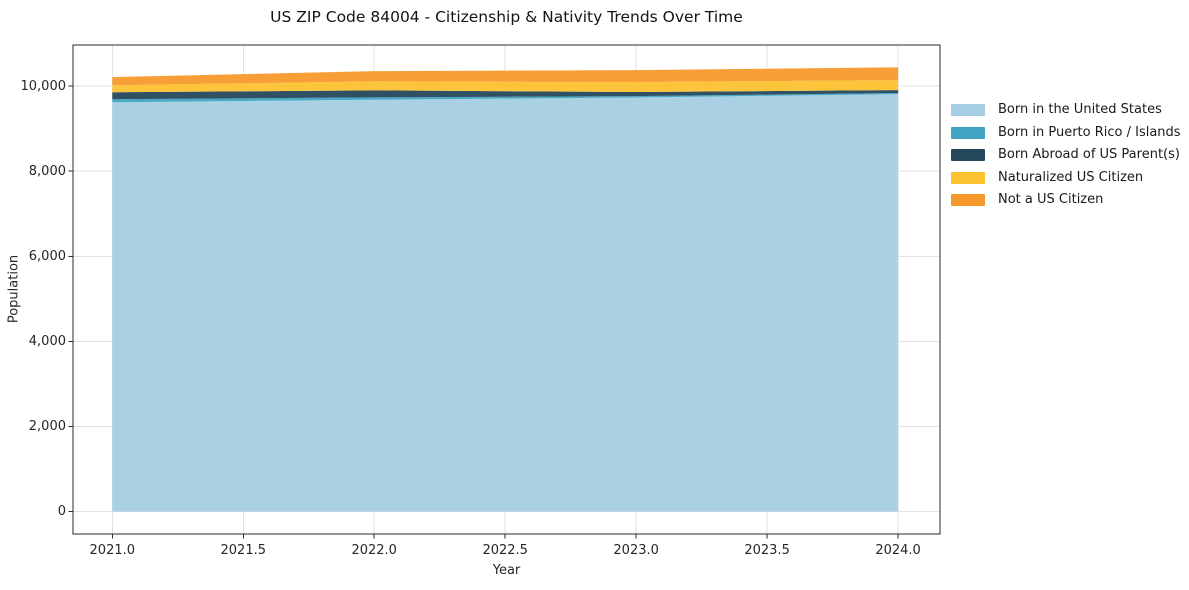 The height and width of the screenshot is (590, 1189). What do you see at coordinates (767, 550) in the screenshot?
I see `x-tick-label: 2023.5` at bounding box center [767, 550].